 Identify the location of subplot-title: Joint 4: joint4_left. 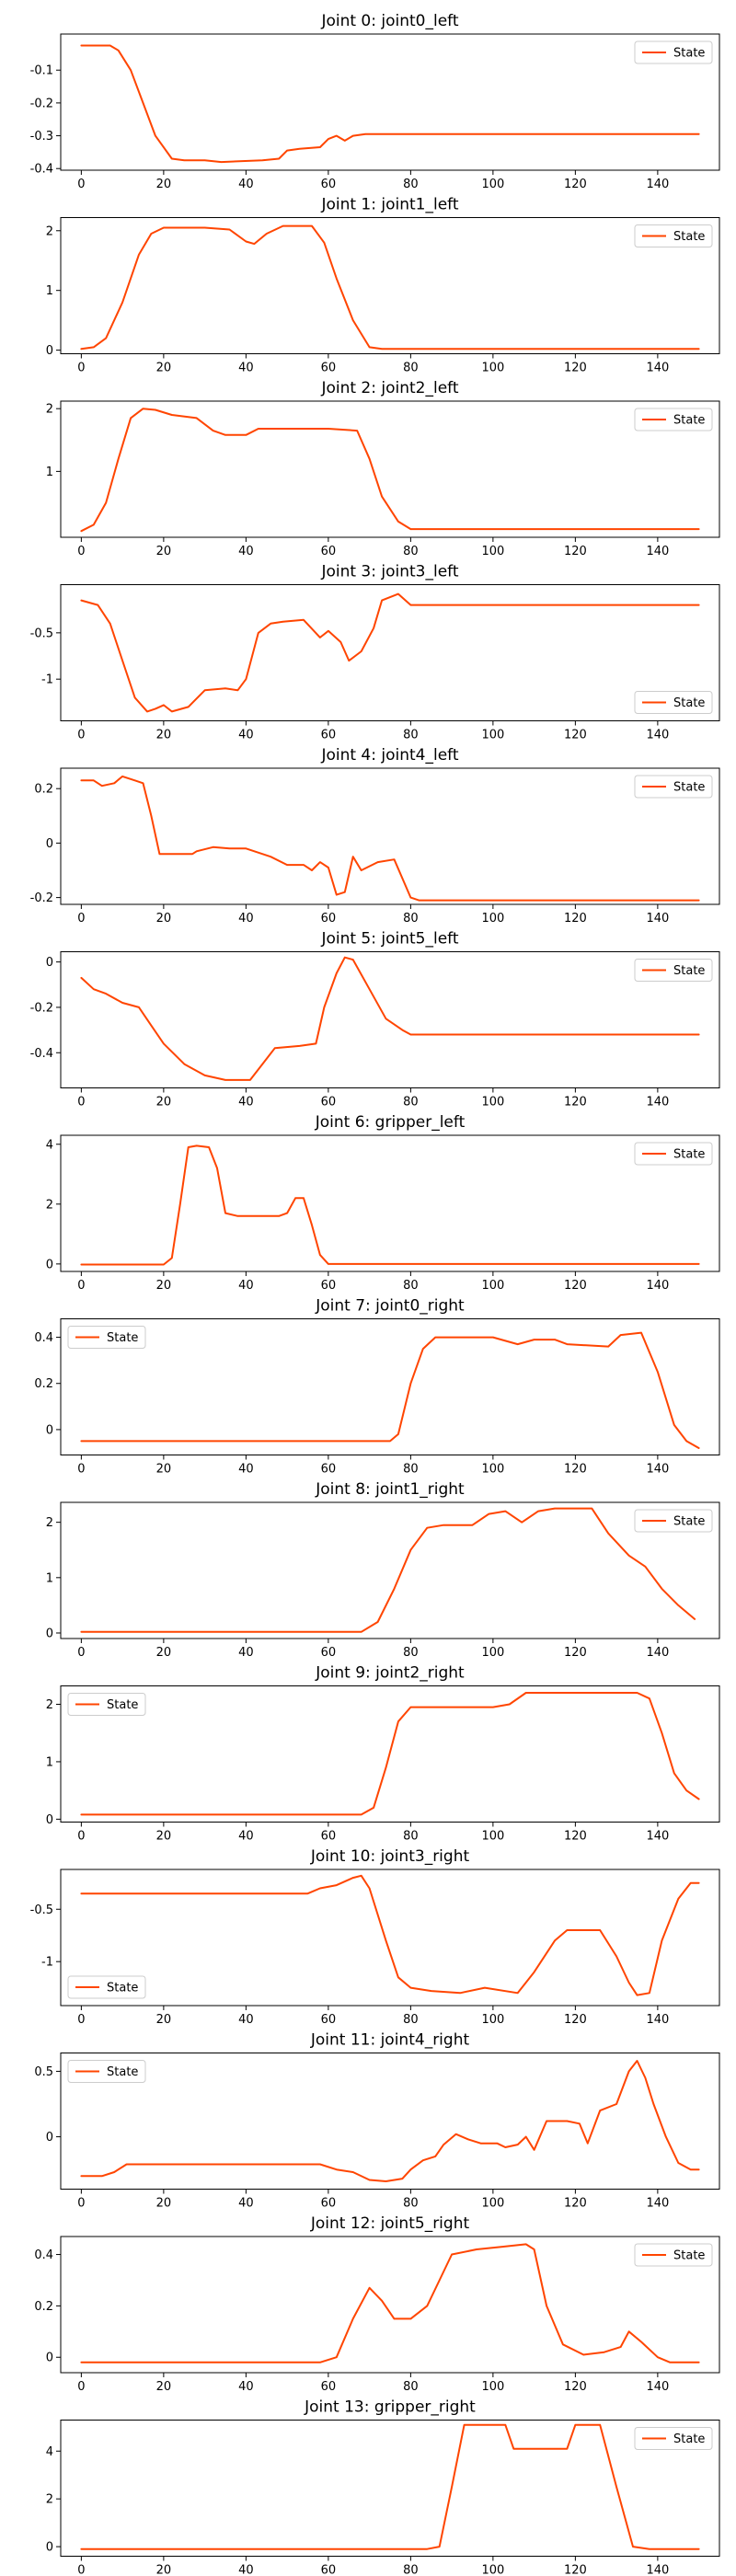
(389, 755).